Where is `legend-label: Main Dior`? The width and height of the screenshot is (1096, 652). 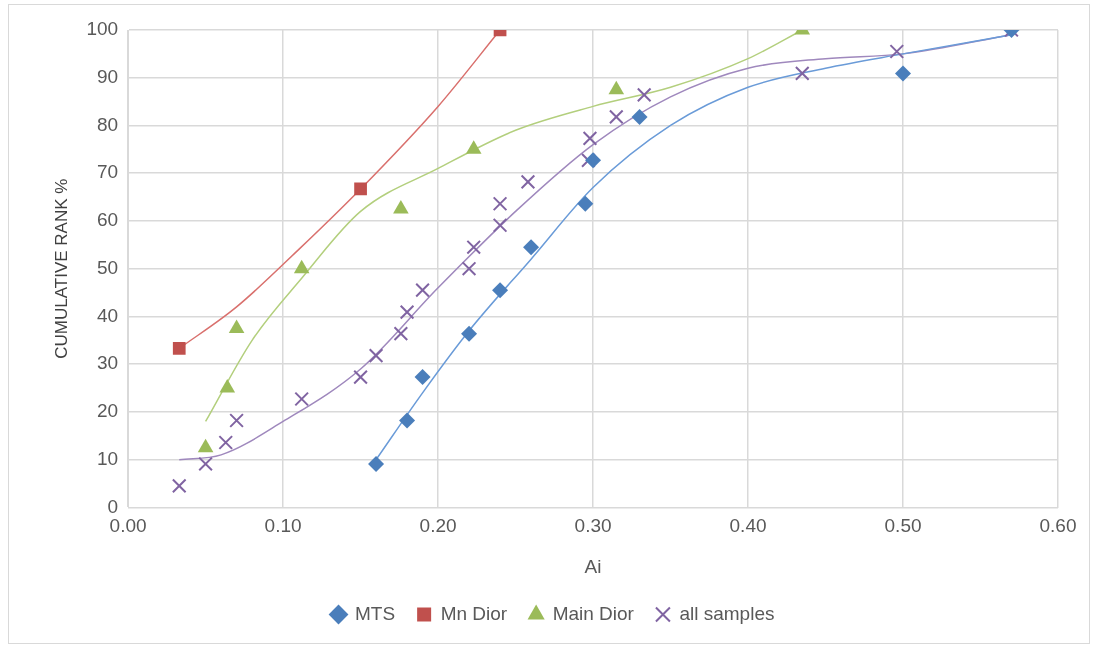
legend-label: Main Dior is located at coordinates (593, 613).